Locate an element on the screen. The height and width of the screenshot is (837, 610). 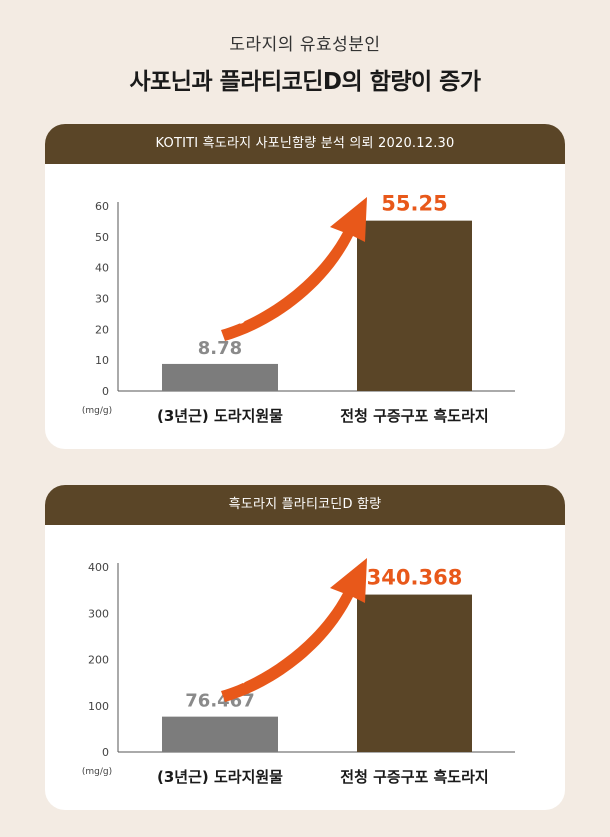
y-tick-label: 200 is located at coordinates (98, 660).